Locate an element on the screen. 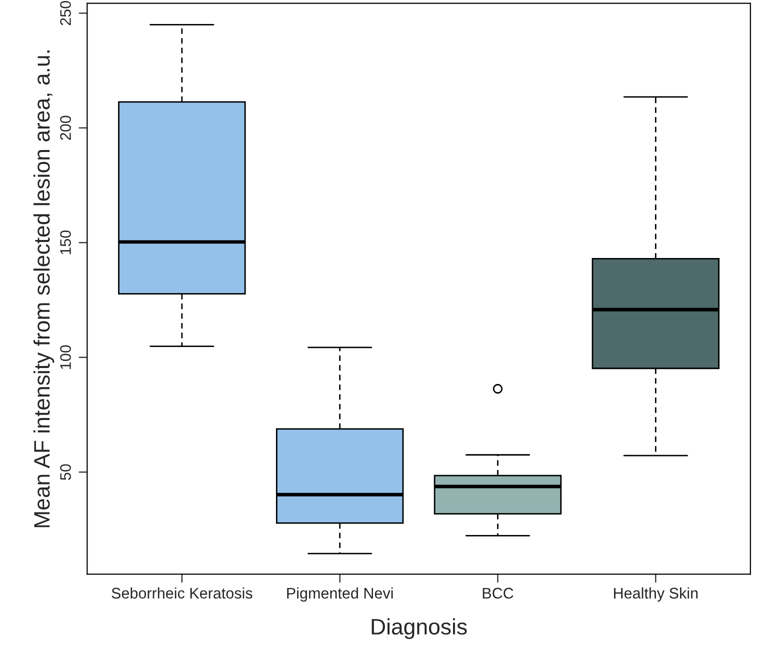 This screenshot has width=758, height=660. x-tick-label: BCC is located at coordinates (498, 593).